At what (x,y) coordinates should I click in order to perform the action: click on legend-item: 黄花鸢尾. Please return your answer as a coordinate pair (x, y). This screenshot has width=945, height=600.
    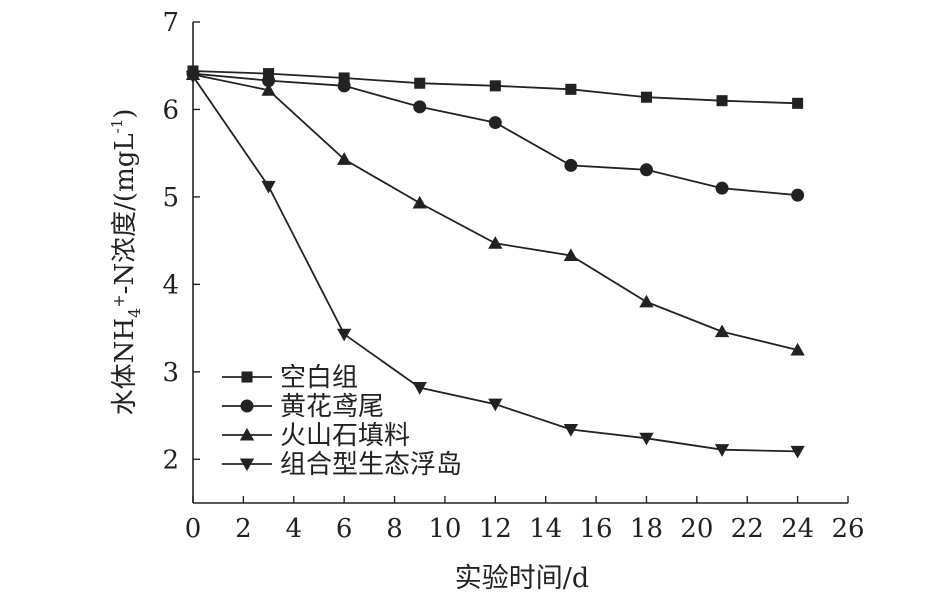
    Looking at the image, I should click on (303, 407).